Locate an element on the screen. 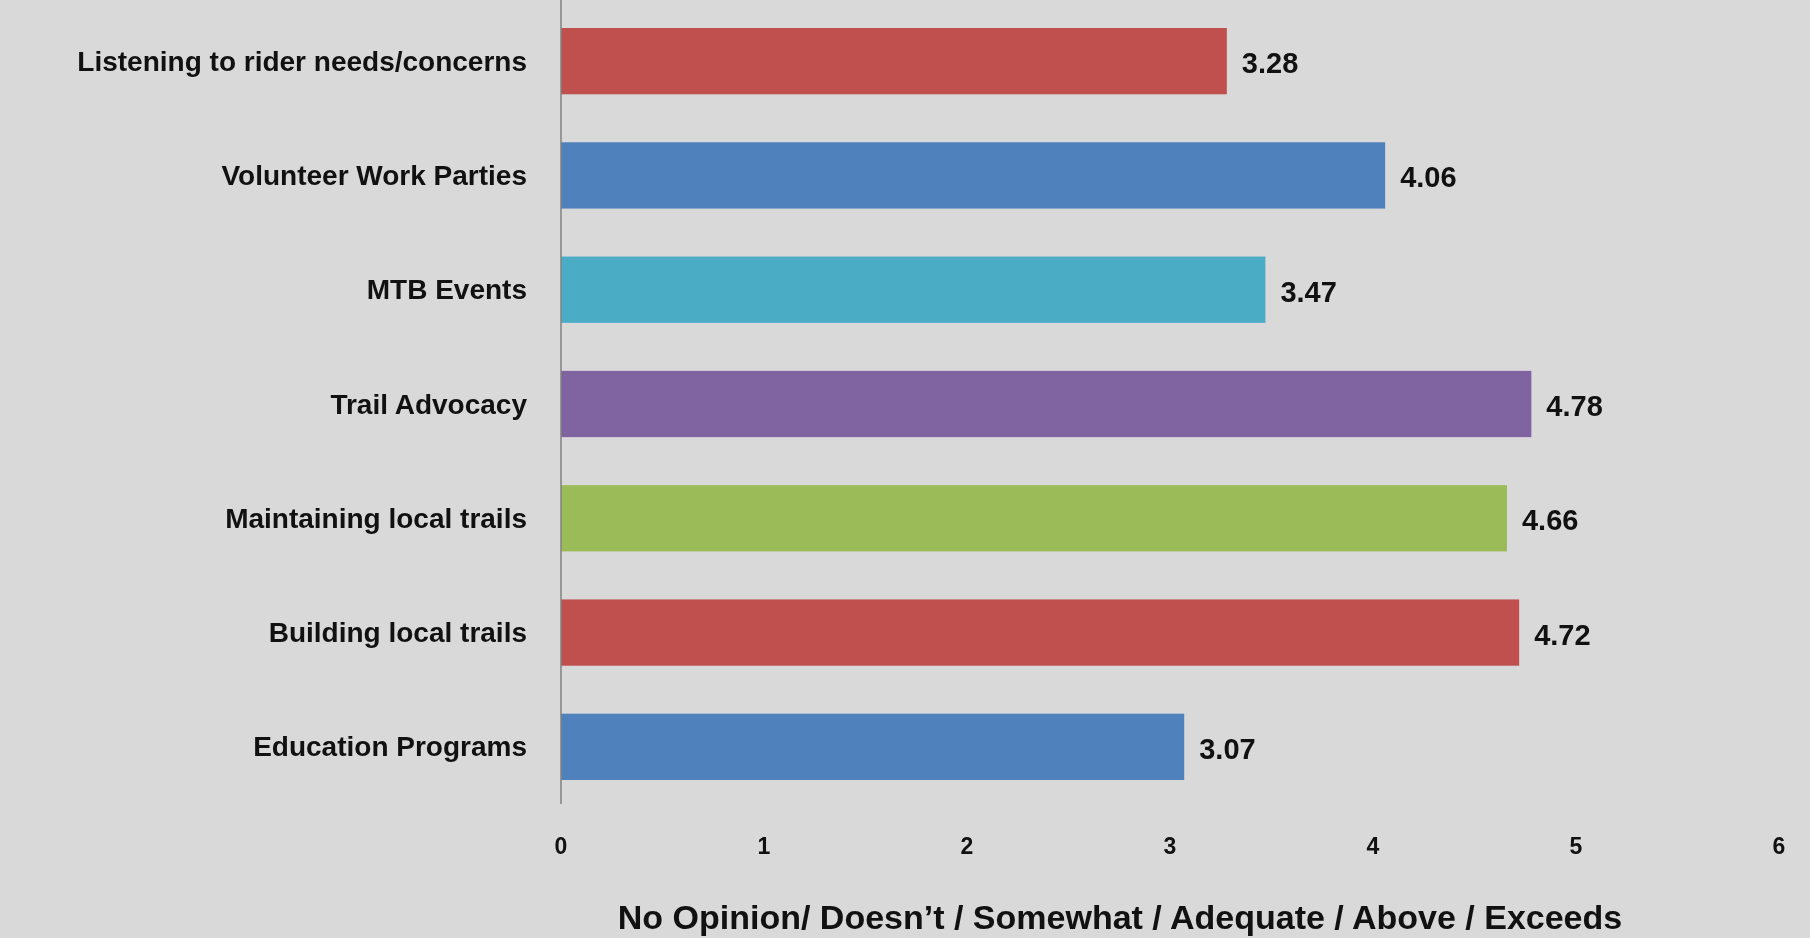 Image resolution: width=1810 pixels, height=938 pixels. data-label: 3.28 is located at coordinates (1270, 63).